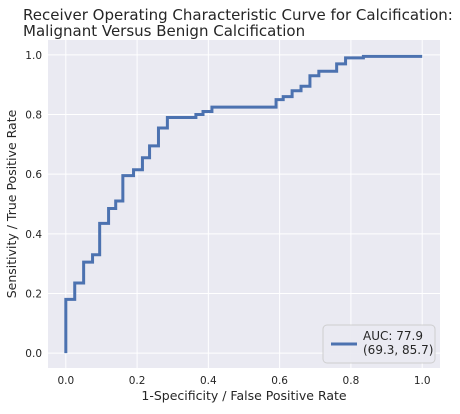  Describe the element at coordinates (11, 203) in the screenshot. I see `y-axis-label: Sensitivity / True Positive Rate` at that location.